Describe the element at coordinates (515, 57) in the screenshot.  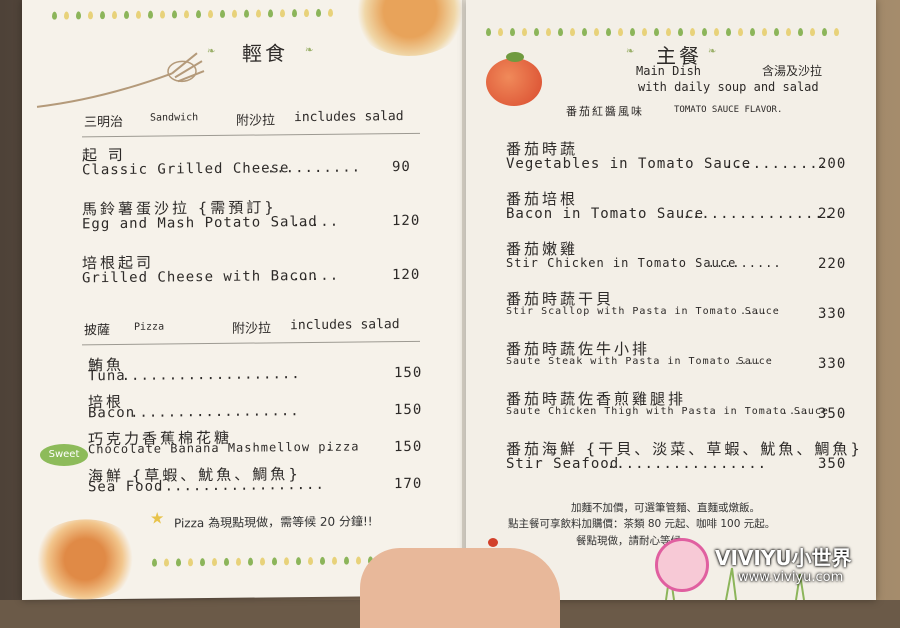
I see `tomato-leaf-icon` at that location.